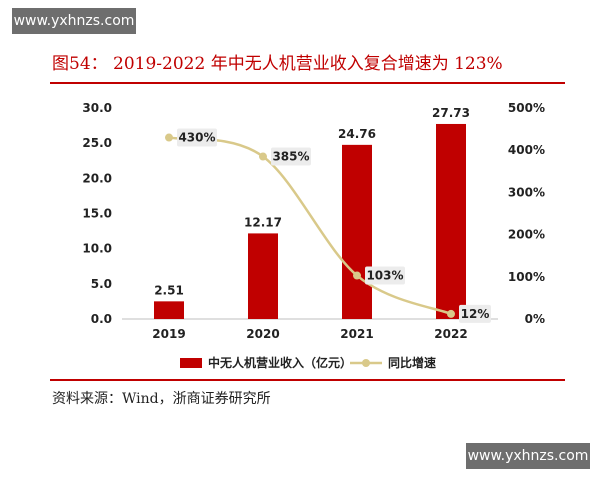 The height and width of the screenshot is (480, 600). What do you see at coordinates (161, 399) in the screenshot?
I see `source-note: 资料来源：Wind，浙商证券研究所` at bounding box center [161, 399].